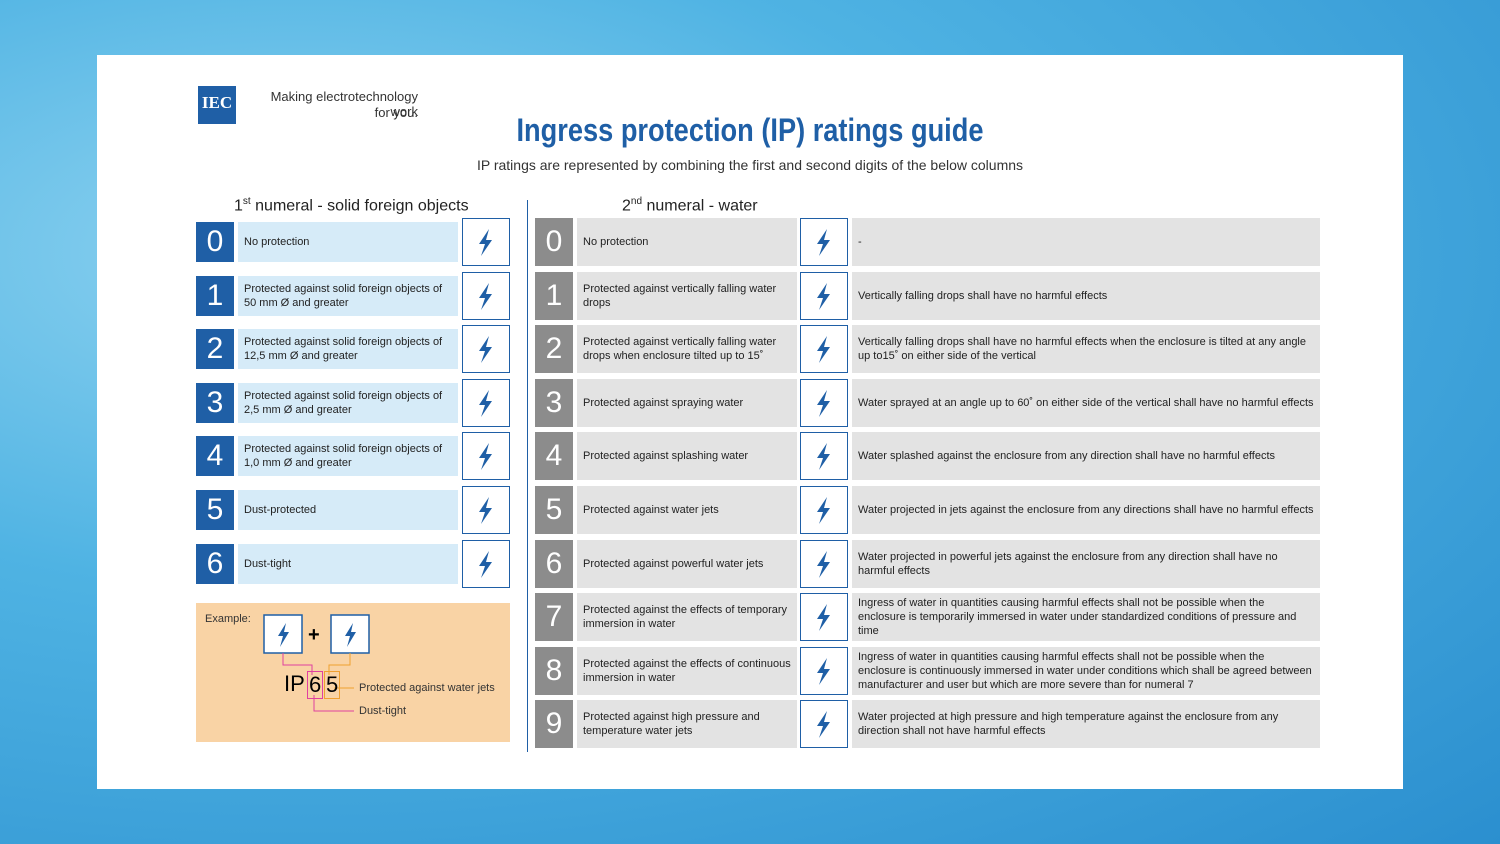  What do you see at coordinates (1086, 242) in the screenshot?
I see `detail: -` at bounding box center [1086, 242].